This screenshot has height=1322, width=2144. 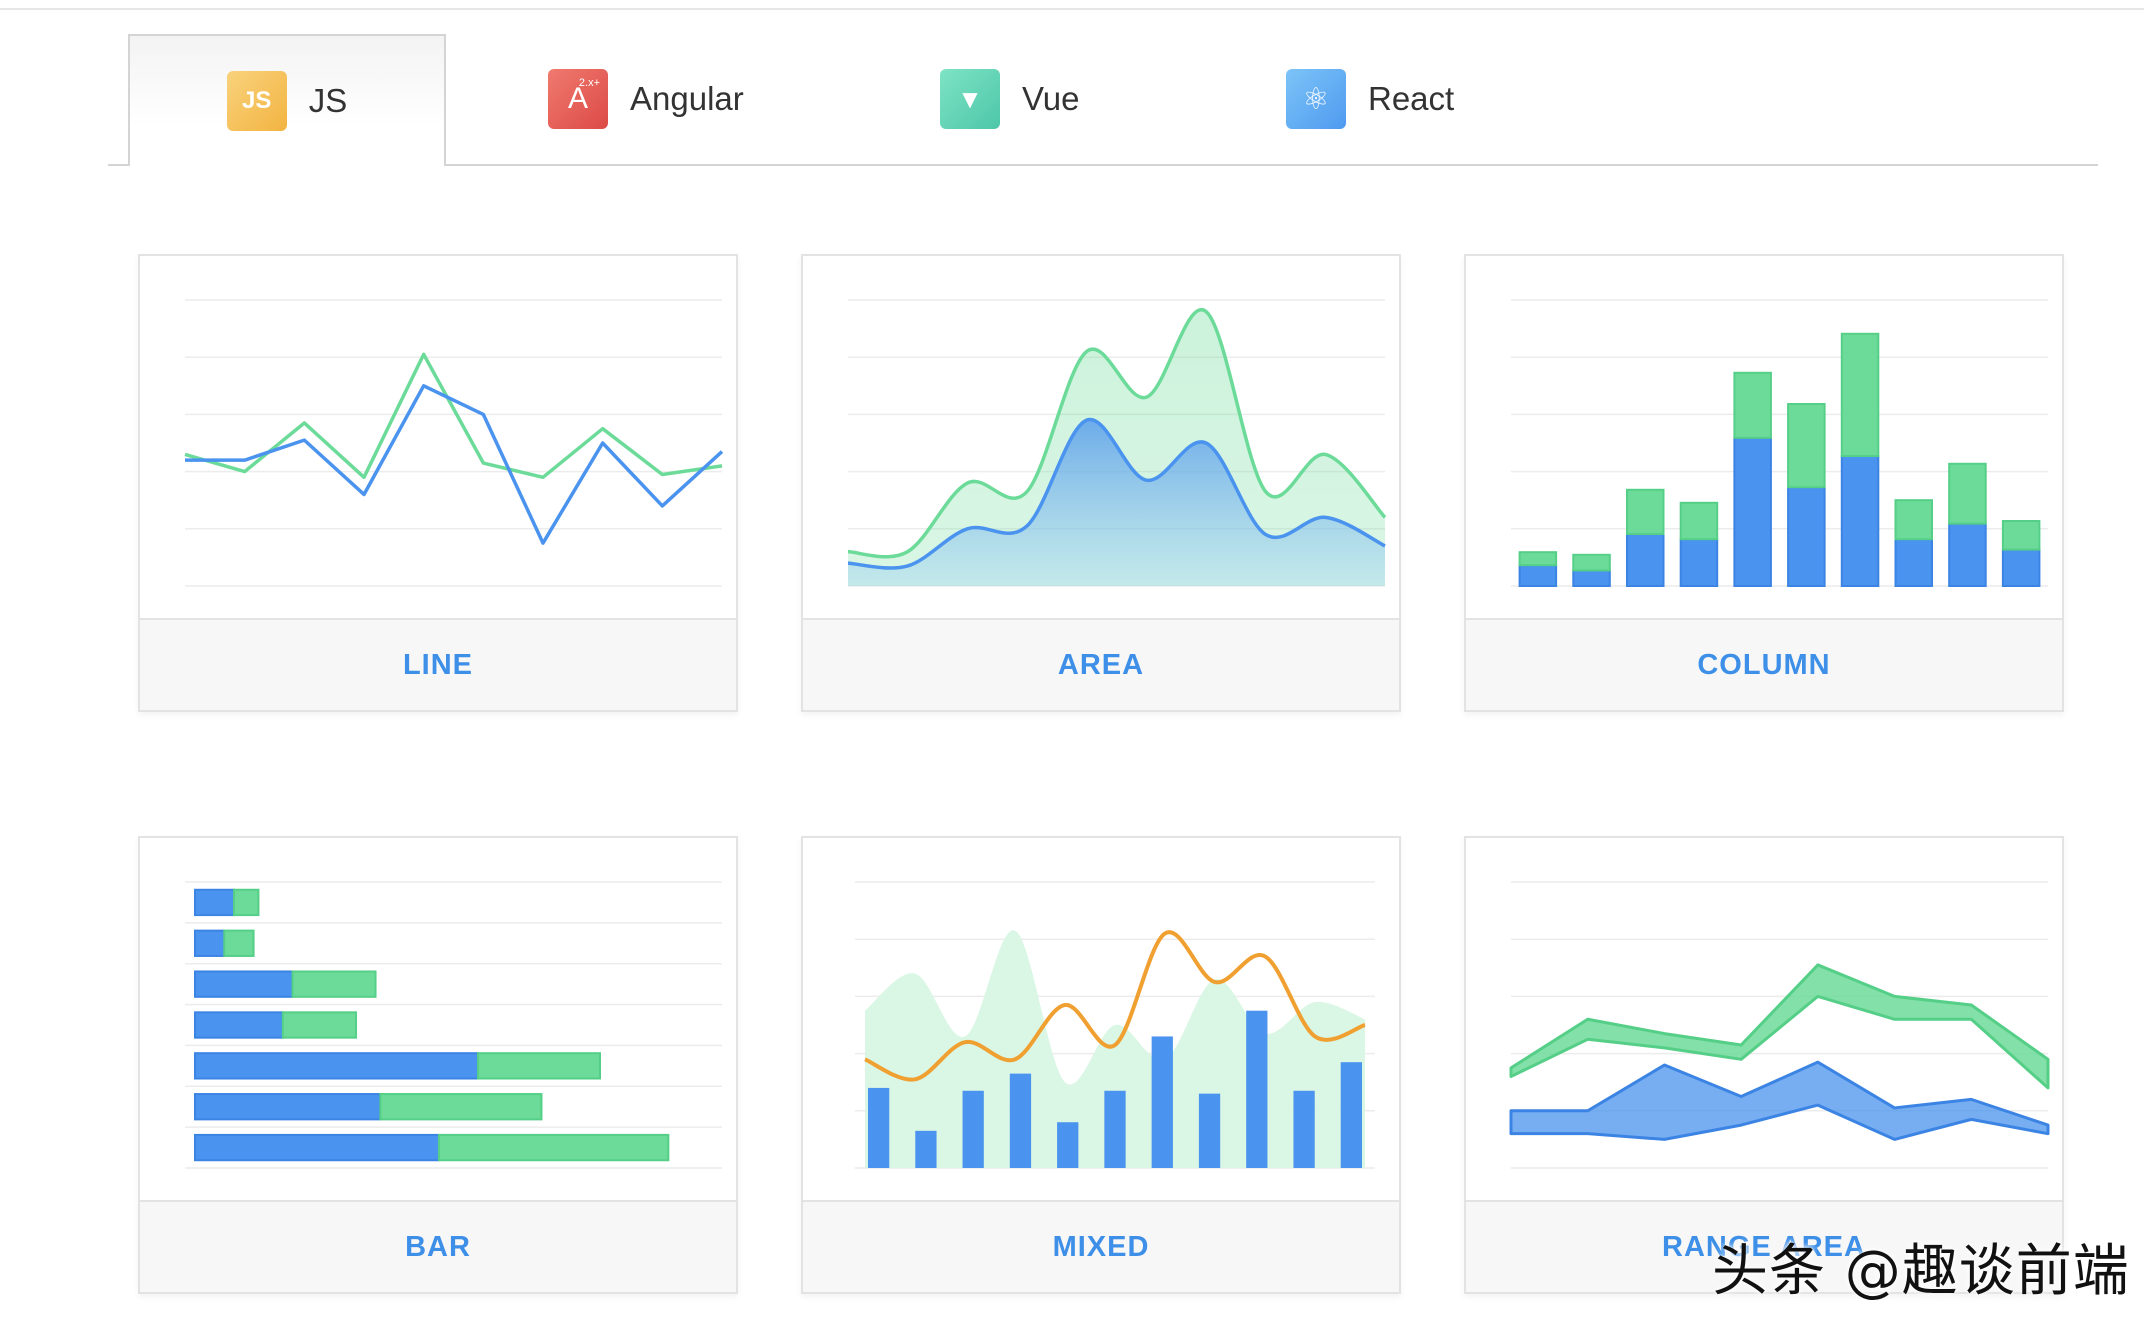 I want to click on tab-react-label: React, so click(x=1411, y=98).